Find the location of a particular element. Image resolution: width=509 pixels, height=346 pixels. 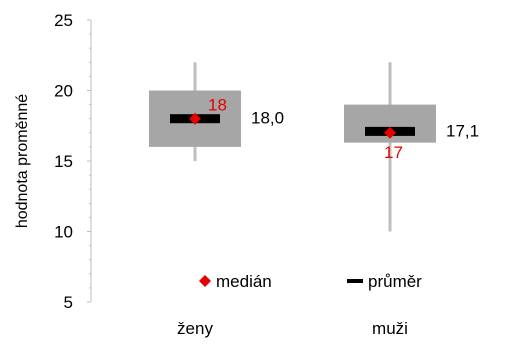

y-tick-label: 20 is located at coordinates (63, 91).